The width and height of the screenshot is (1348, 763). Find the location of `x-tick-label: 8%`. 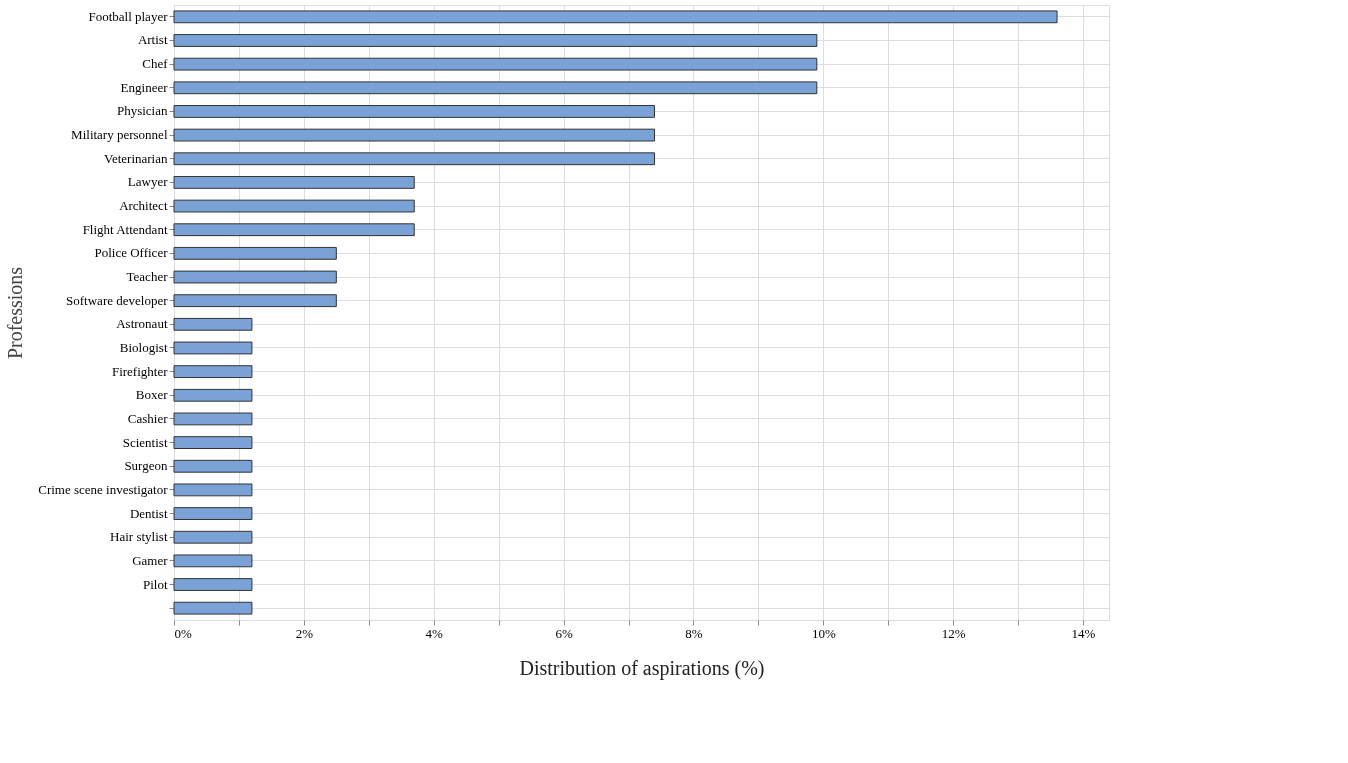

x-tick-label: 8% is located at coordinates (694, 633).